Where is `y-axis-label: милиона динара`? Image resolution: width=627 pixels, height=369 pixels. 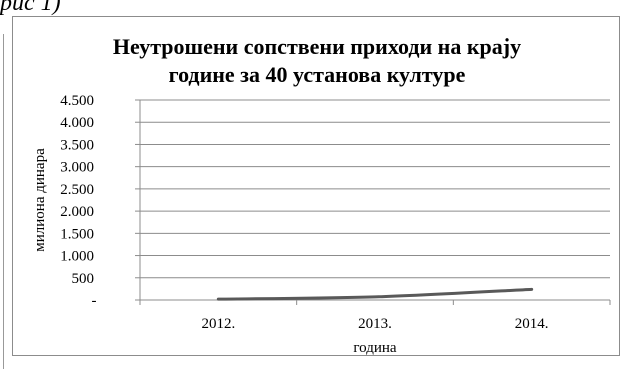 y-axis-label: милиона динара is located at coordinates (40, 200).